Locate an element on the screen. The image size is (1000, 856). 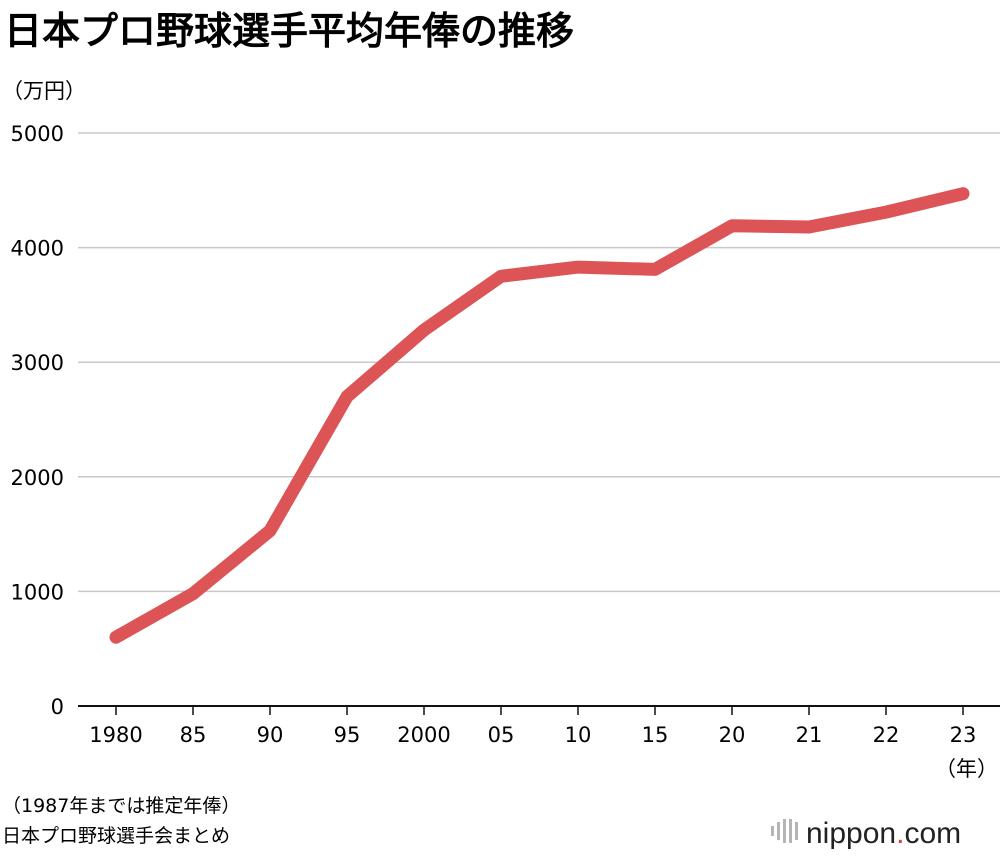
x-tick-label: 10 is located at coordinates (578, 735).